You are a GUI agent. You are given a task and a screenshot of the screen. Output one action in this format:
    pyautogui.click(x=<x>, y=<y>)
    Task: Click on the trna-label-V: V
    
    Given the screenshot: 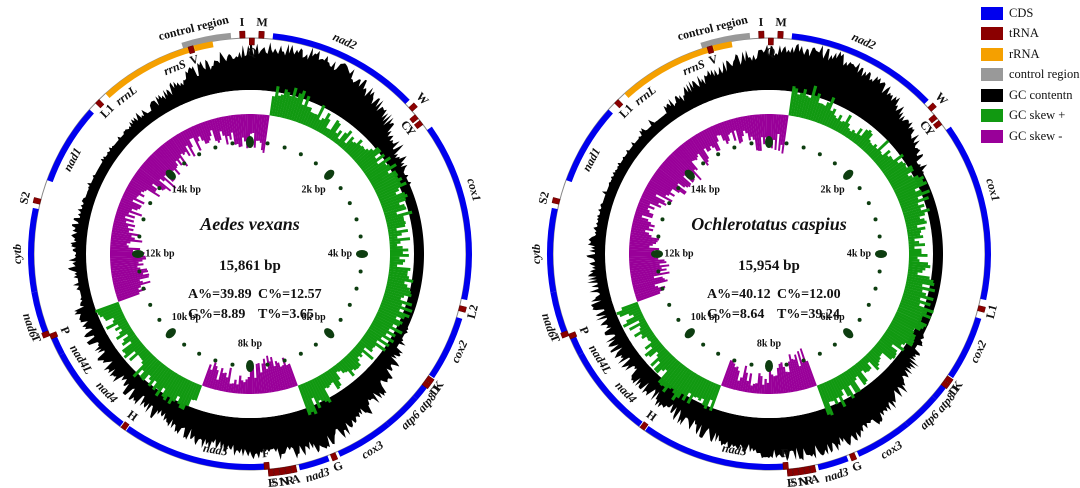 What is the action you would take?
    pyautogui.click(x=713, y=60)
    